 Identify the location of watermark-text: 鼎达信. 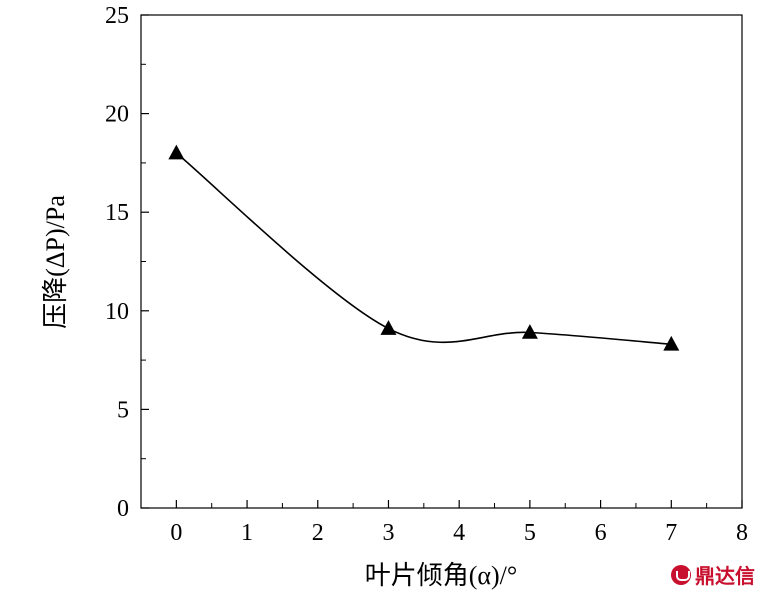
(725, 576).